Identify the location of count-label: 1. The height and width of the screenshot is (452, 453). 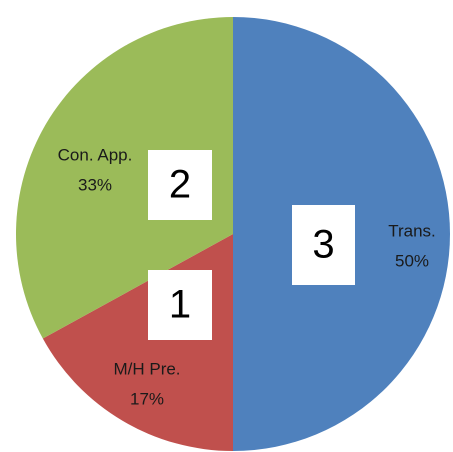
(180, 305).